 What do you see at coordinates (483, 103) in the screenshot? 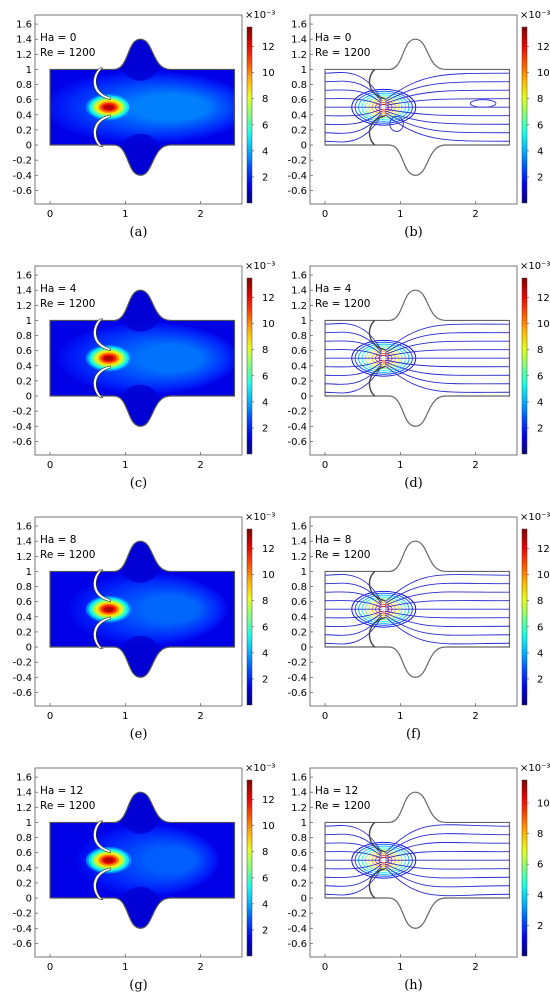
I see `recirculation-loop` at bounding box center [483, 103].